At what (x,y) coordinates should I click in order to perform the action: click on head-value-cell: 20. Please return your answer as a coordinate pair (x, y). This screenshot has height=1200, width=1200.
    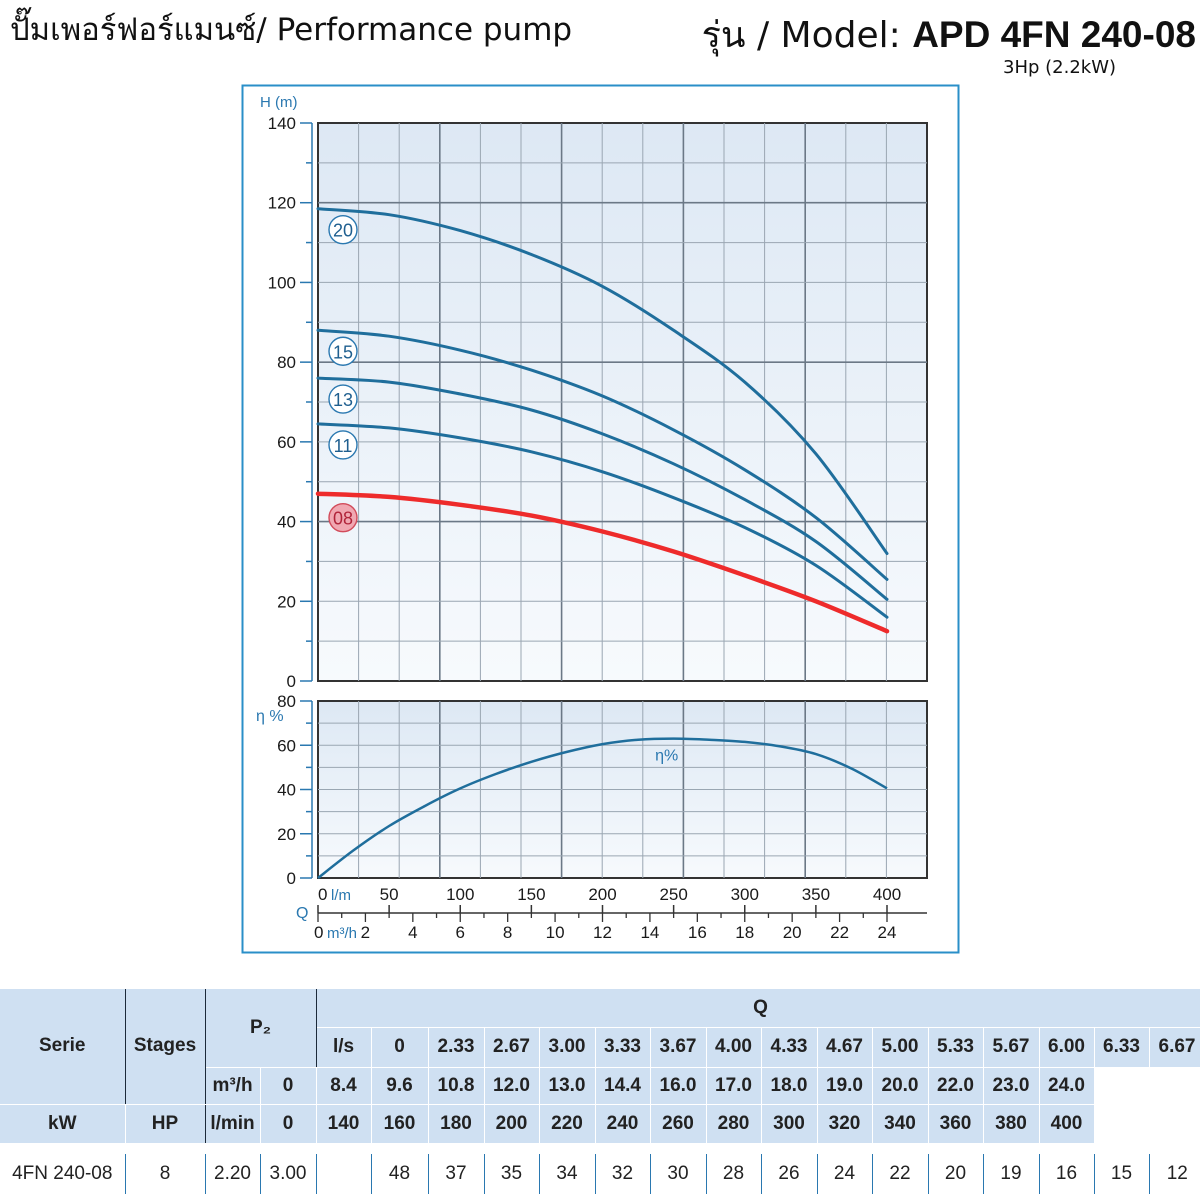
    Looking at the image, I should click on (955, 1173).